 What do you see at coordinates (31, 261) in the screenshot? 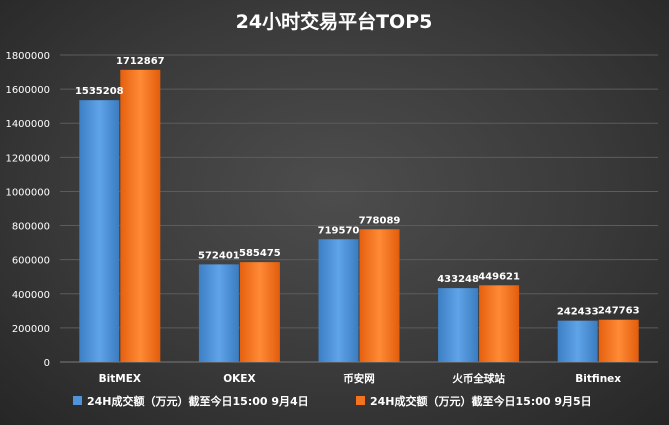
I see `y-tick-label: 600000` at bounding box center [31, 261].